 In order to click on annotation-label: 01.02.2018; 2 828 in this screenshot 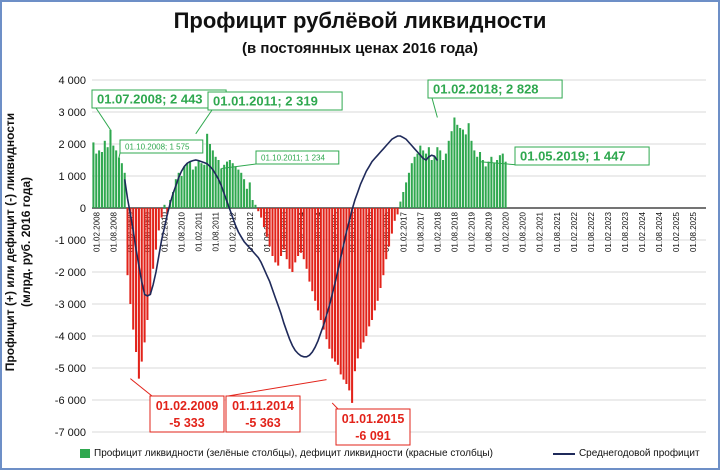, I will do `click(486, 89)`.